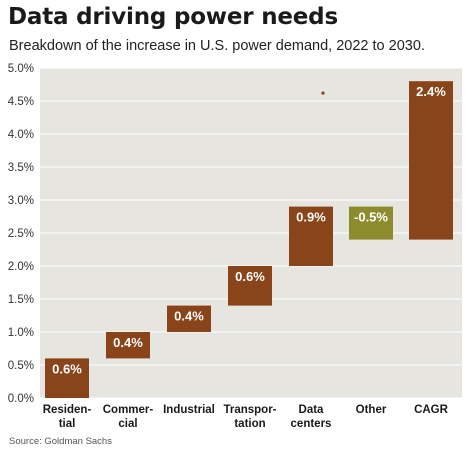  Describe the element at coordinates (312, 410) in the screenshot. I see `x-tick-label: Data` at that location.